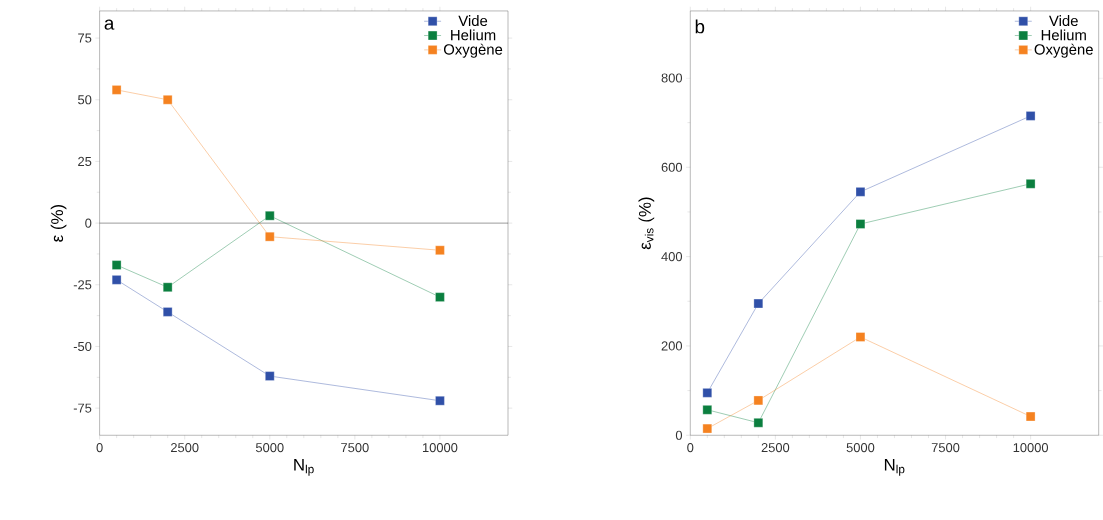  What do you see at coordinates (82, 285) in the screenshot?
I see `y-tick-label: -25` at bounding box center [82, 285].